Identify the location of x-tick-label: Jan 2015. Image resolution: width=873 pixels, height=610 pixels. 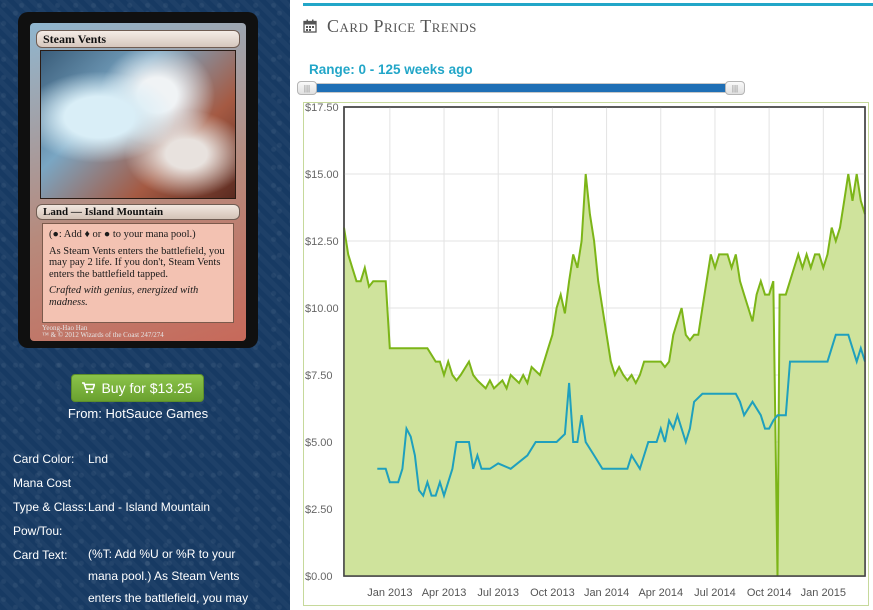
(823, 593).